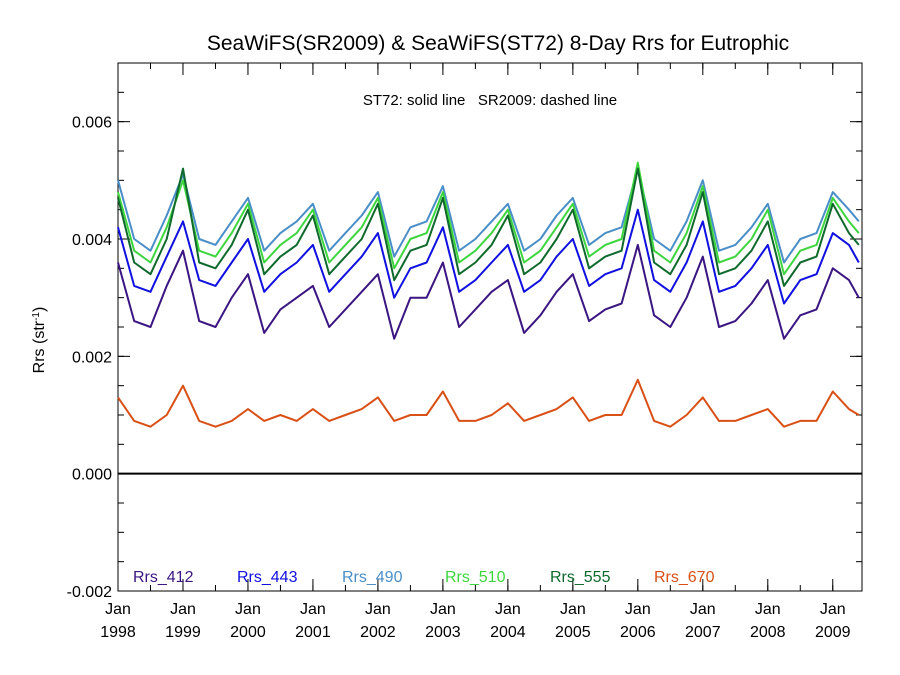 This screenshot has height=675, width=900. Describe the element at coordinates (248, 632) in the screenshot. I see `x-tick-label-year: 2000` at that location.